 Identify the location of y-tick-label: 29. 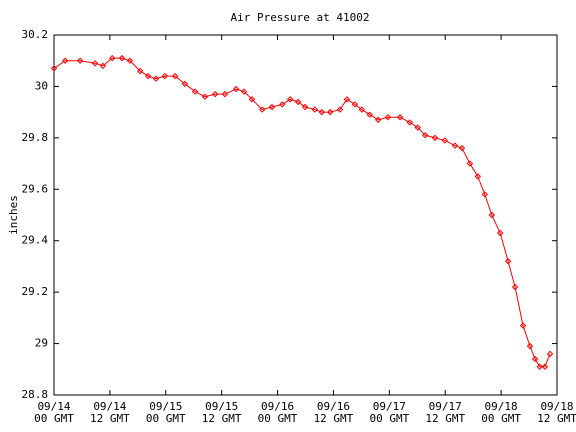
(41, 343).